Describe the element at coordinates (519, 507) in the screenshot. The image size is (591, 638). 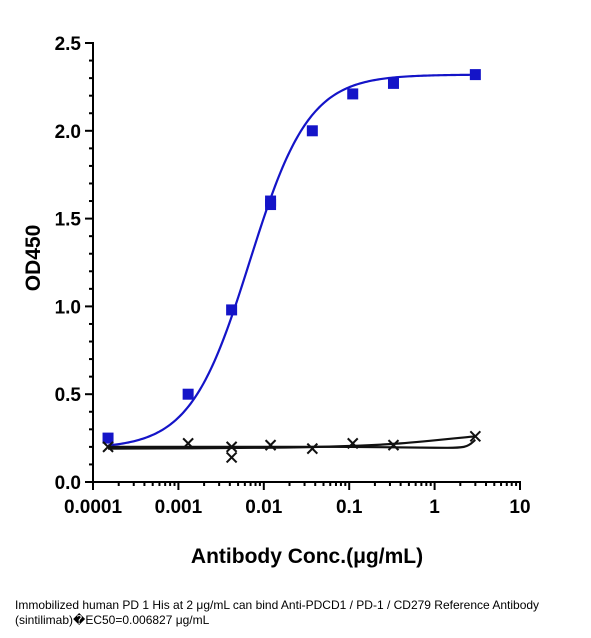
I see `x-tick-label: 10` at that location.